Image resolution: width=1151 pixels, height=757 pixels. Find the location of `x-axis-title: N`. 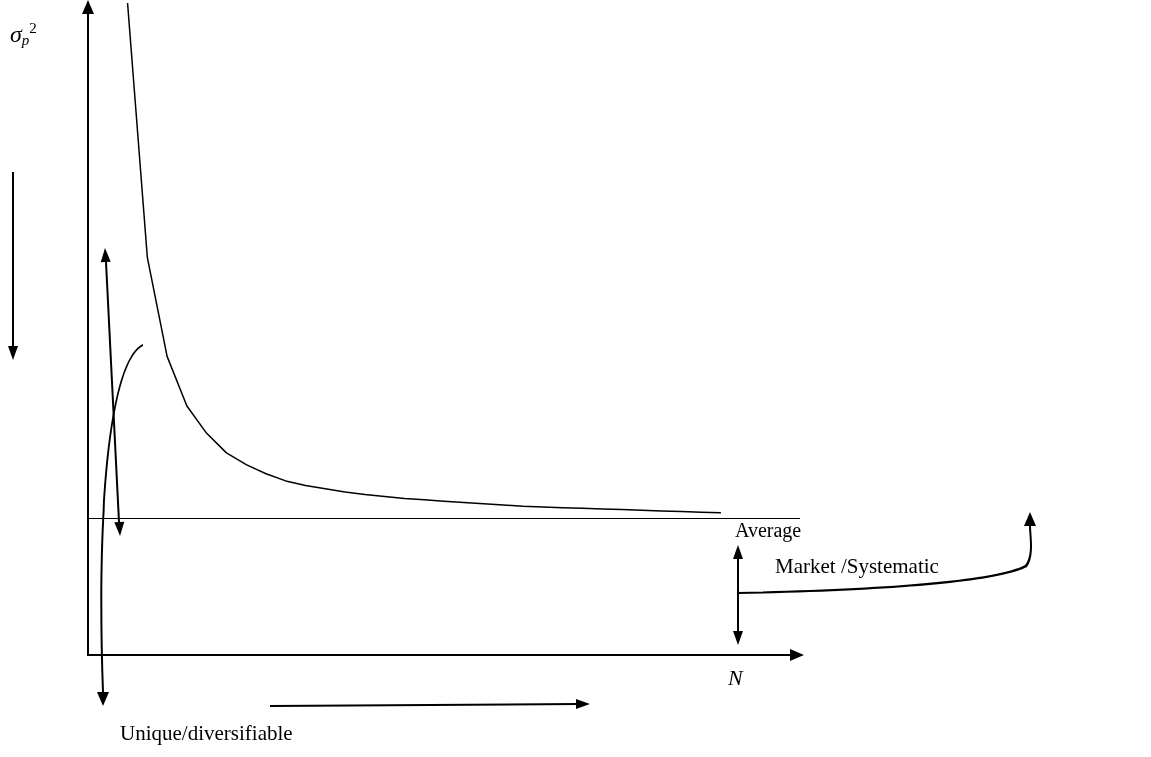

x-axis-title: N is located at coordinates (735, 677).